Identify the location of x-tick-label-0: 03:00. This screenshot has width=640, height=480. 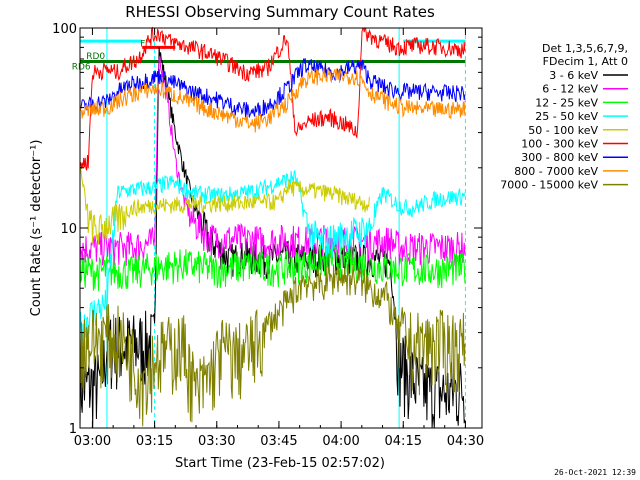
(92, 441).